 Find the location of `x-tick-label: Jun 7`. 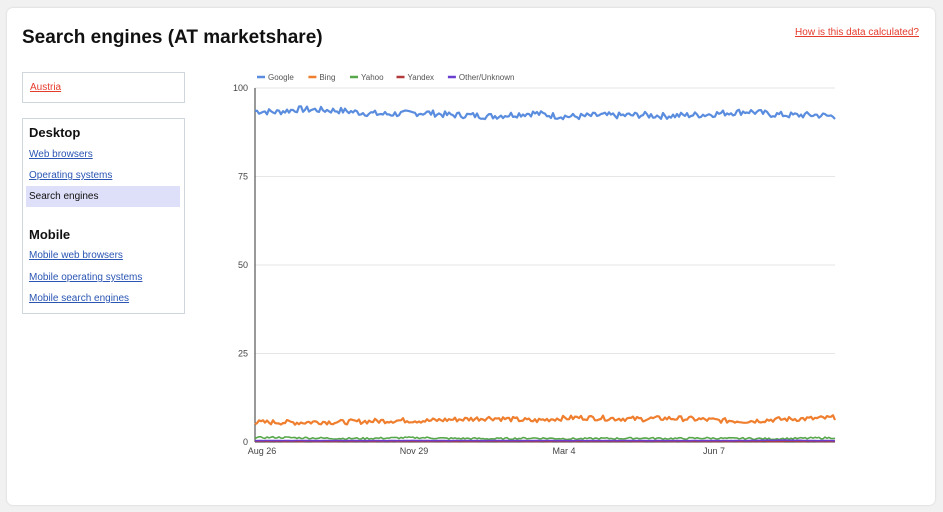

x-tick-label: Jun 7 is located at coordinates (714, 451).